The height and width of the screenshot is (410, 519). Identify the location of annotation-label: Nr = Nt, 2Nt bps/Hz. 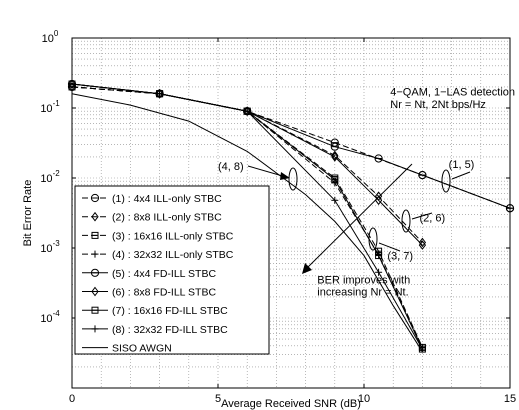
(438, 105).